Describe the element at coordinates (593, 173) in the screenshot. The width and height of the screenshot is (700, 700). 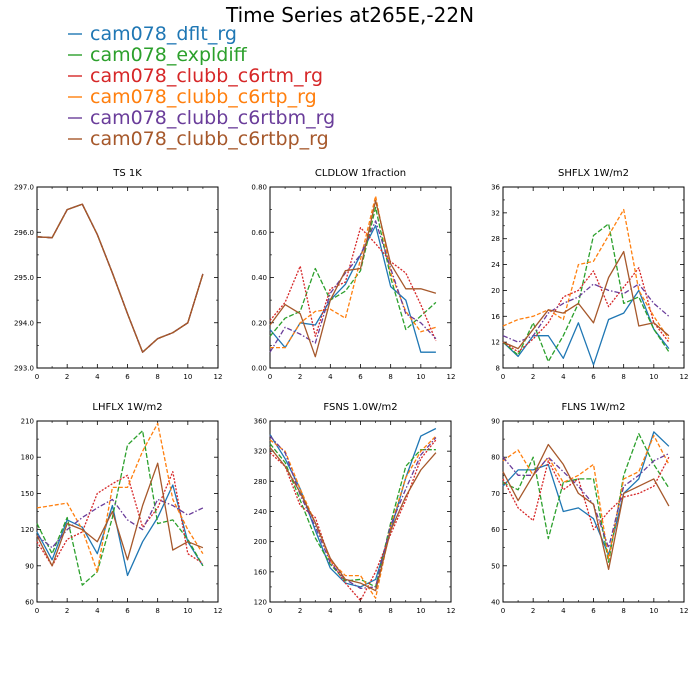
I see `panel-title: SHFLX 1W/m2` at that location.